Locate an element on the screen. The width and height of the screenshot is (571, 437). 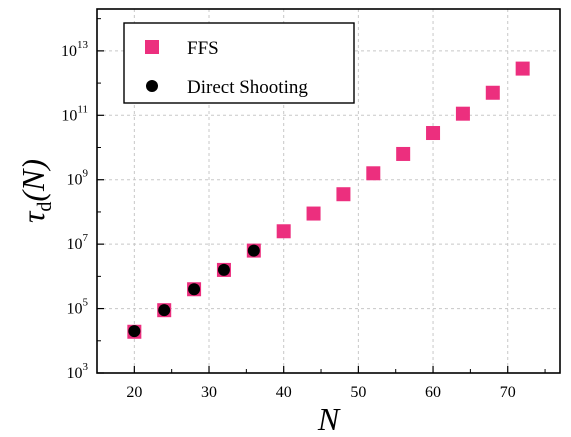
y-tick-label: 10¹¹ is located at coordinates (74, 113).